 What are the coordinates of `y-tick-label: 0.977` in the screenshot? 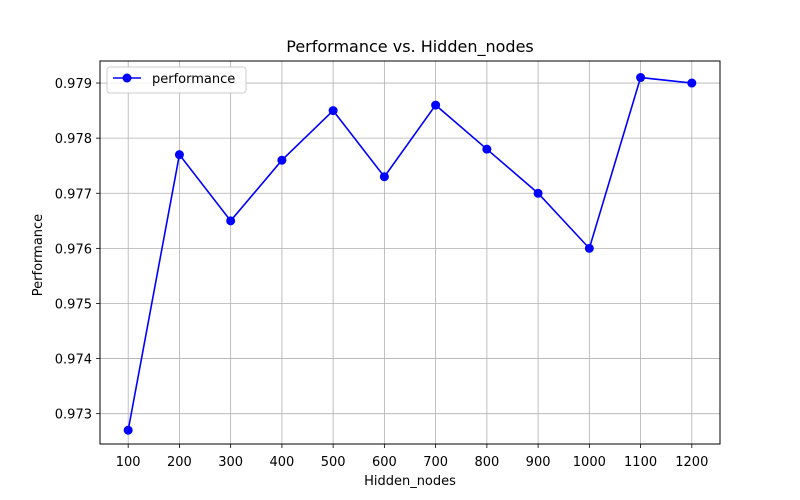 It's located at (73, 194).